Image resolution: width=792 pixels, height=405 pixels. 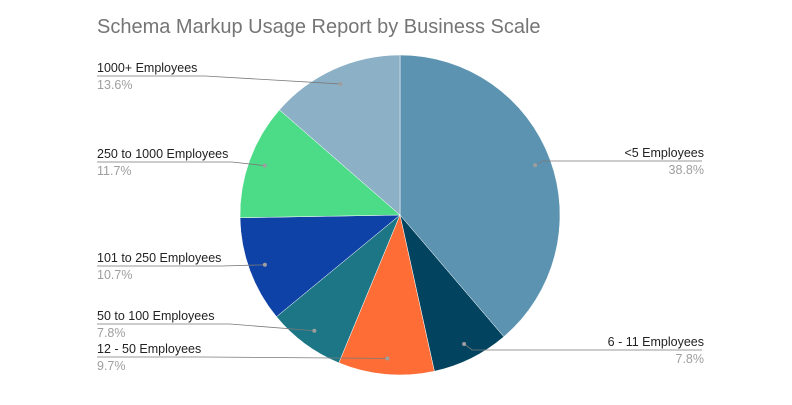 I want to click on slice-value-label-2: 7.8%, so click(x=690, y=359).